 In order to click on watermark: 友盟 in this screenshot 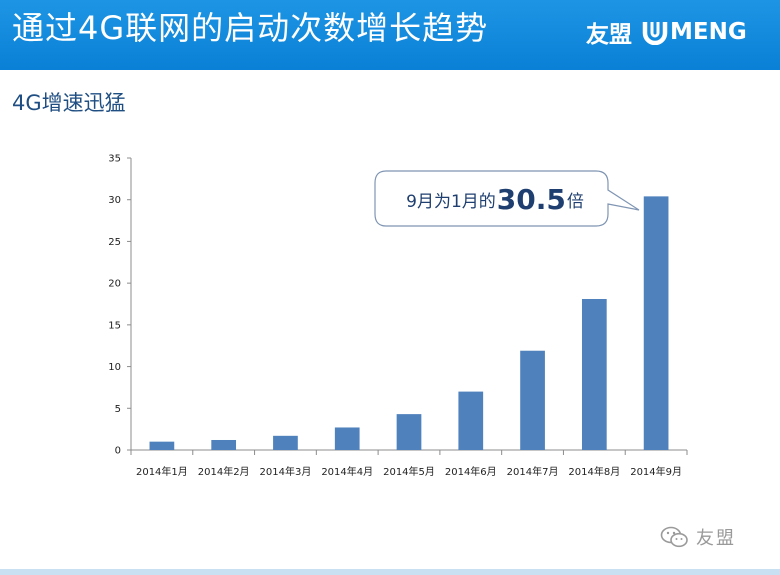, I will do `click(698, 537)`.